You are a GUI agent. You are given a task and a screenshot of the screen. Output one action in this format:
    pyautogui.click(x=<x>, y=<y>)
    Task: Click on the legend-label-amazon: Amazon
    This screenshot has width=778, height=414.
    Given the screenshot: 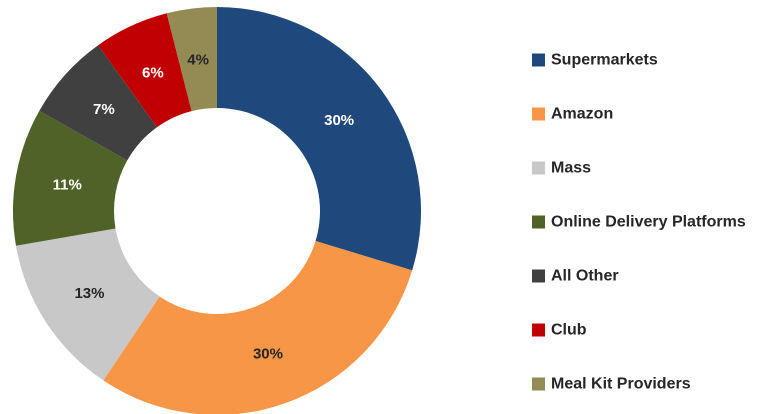 What is the action you would take?
    pyautogui.click(x=582, y=114)
    